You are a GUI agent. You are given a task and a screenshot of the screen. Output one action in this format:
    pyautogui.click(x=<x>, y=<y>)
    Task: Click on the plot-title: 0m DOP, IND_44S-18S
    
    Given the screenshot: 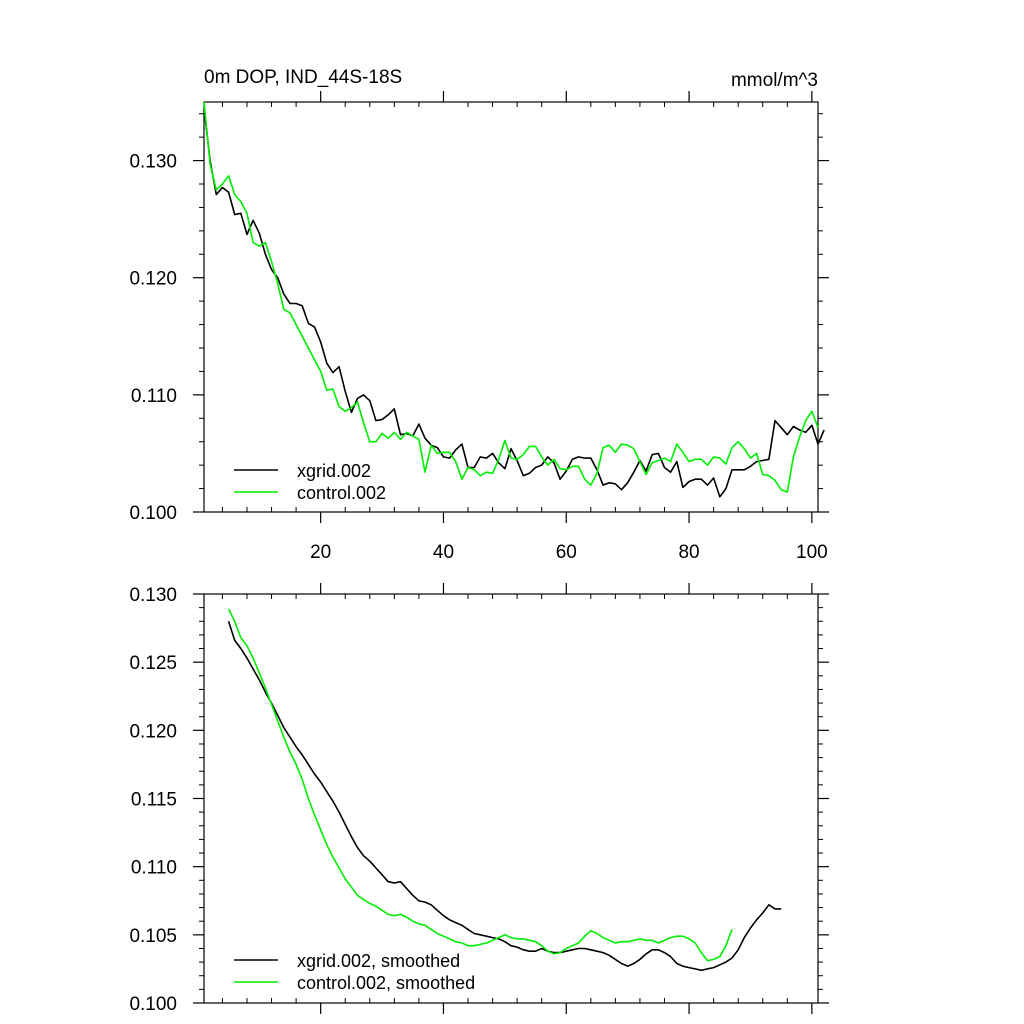 What is the action you would take?
    pyautogui.click(x=303, y=77)
    